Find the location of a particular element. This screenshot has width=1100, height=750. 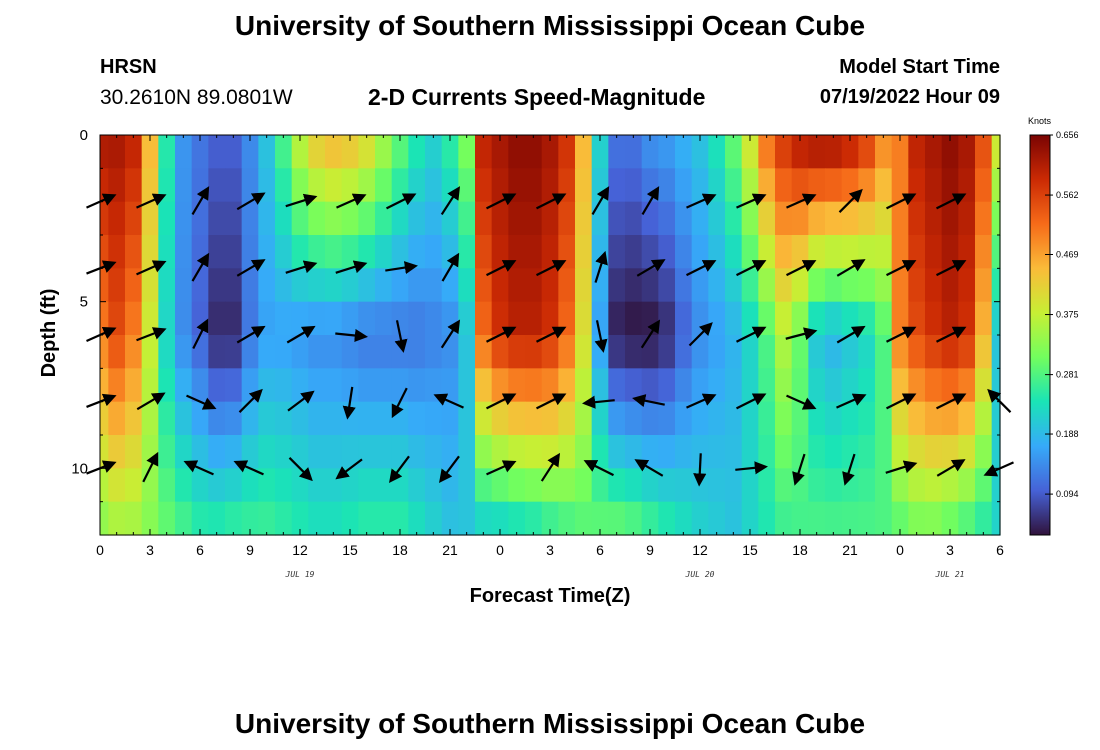

colorbar-tick-label: 0.562 is located at coordinates (1067, 195).